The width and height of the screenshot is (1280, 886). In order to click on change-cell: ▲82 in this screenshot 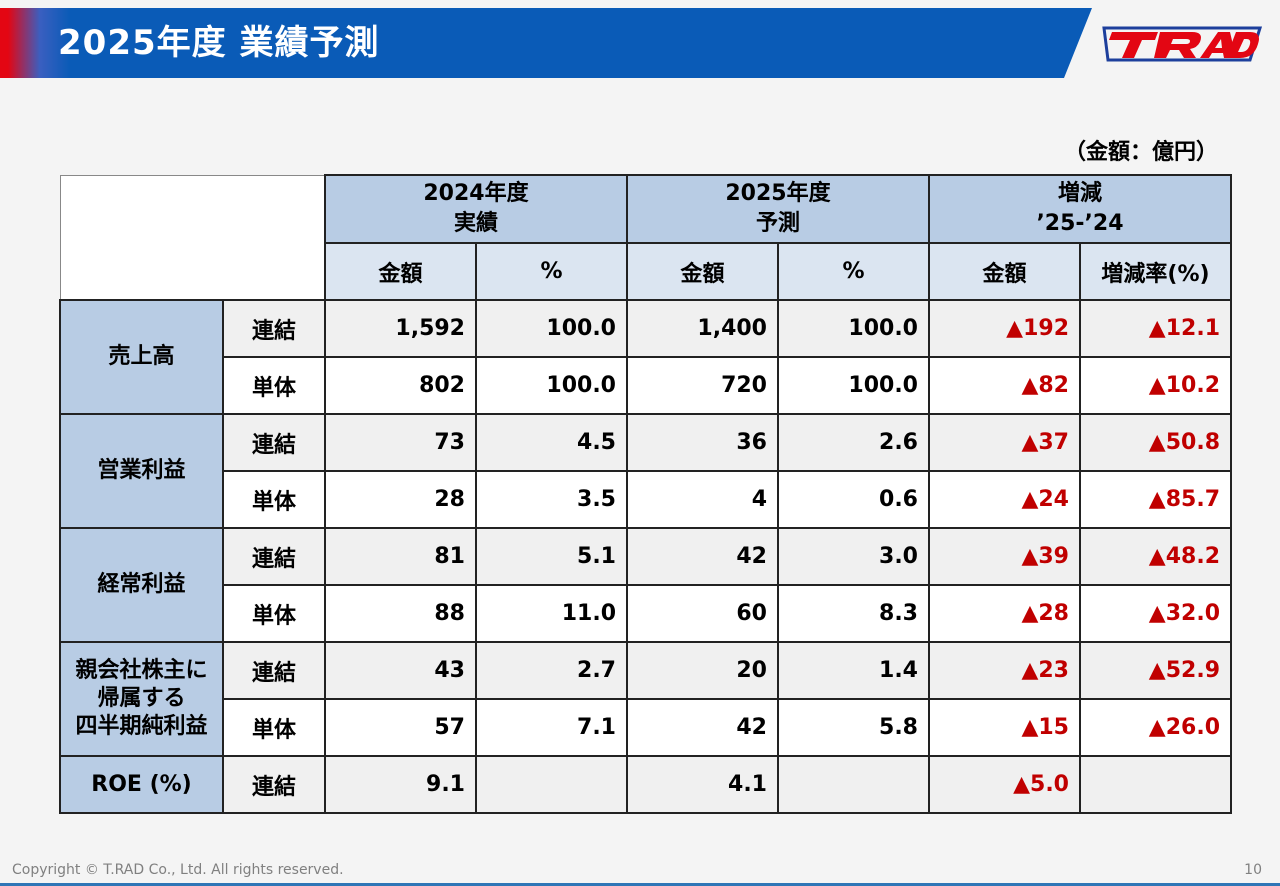, I will do `click(1004, 385)`.